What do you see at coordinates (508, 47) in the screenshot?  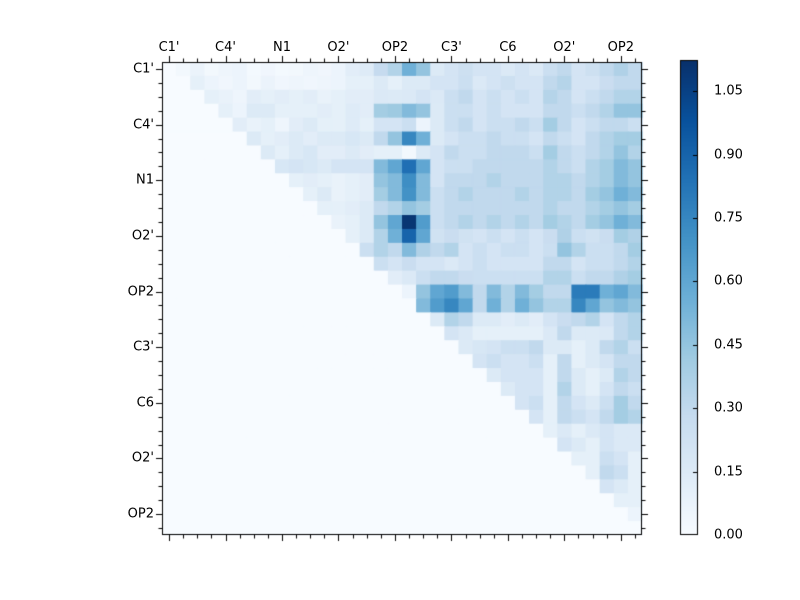 I see `x-tick-label: C6` at bounding box center [508, 47].